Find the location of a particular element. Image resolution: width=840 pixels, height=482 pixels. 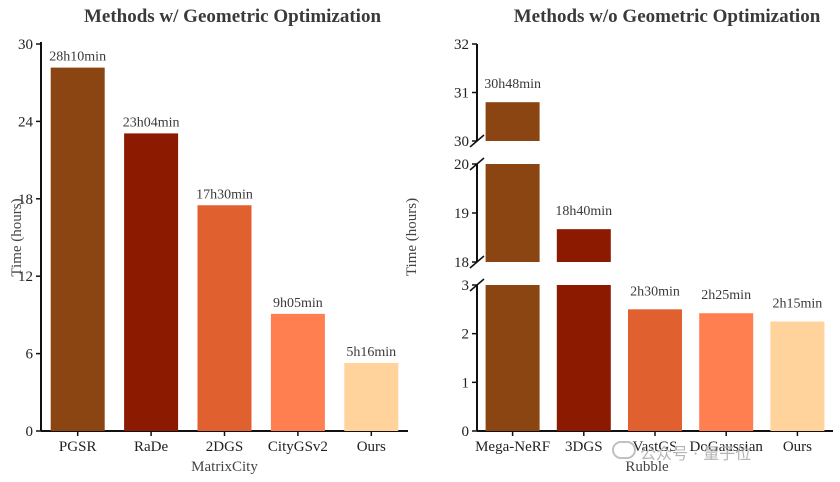

left-x-tick-label: RaDe is located at coordinates (151, 447).